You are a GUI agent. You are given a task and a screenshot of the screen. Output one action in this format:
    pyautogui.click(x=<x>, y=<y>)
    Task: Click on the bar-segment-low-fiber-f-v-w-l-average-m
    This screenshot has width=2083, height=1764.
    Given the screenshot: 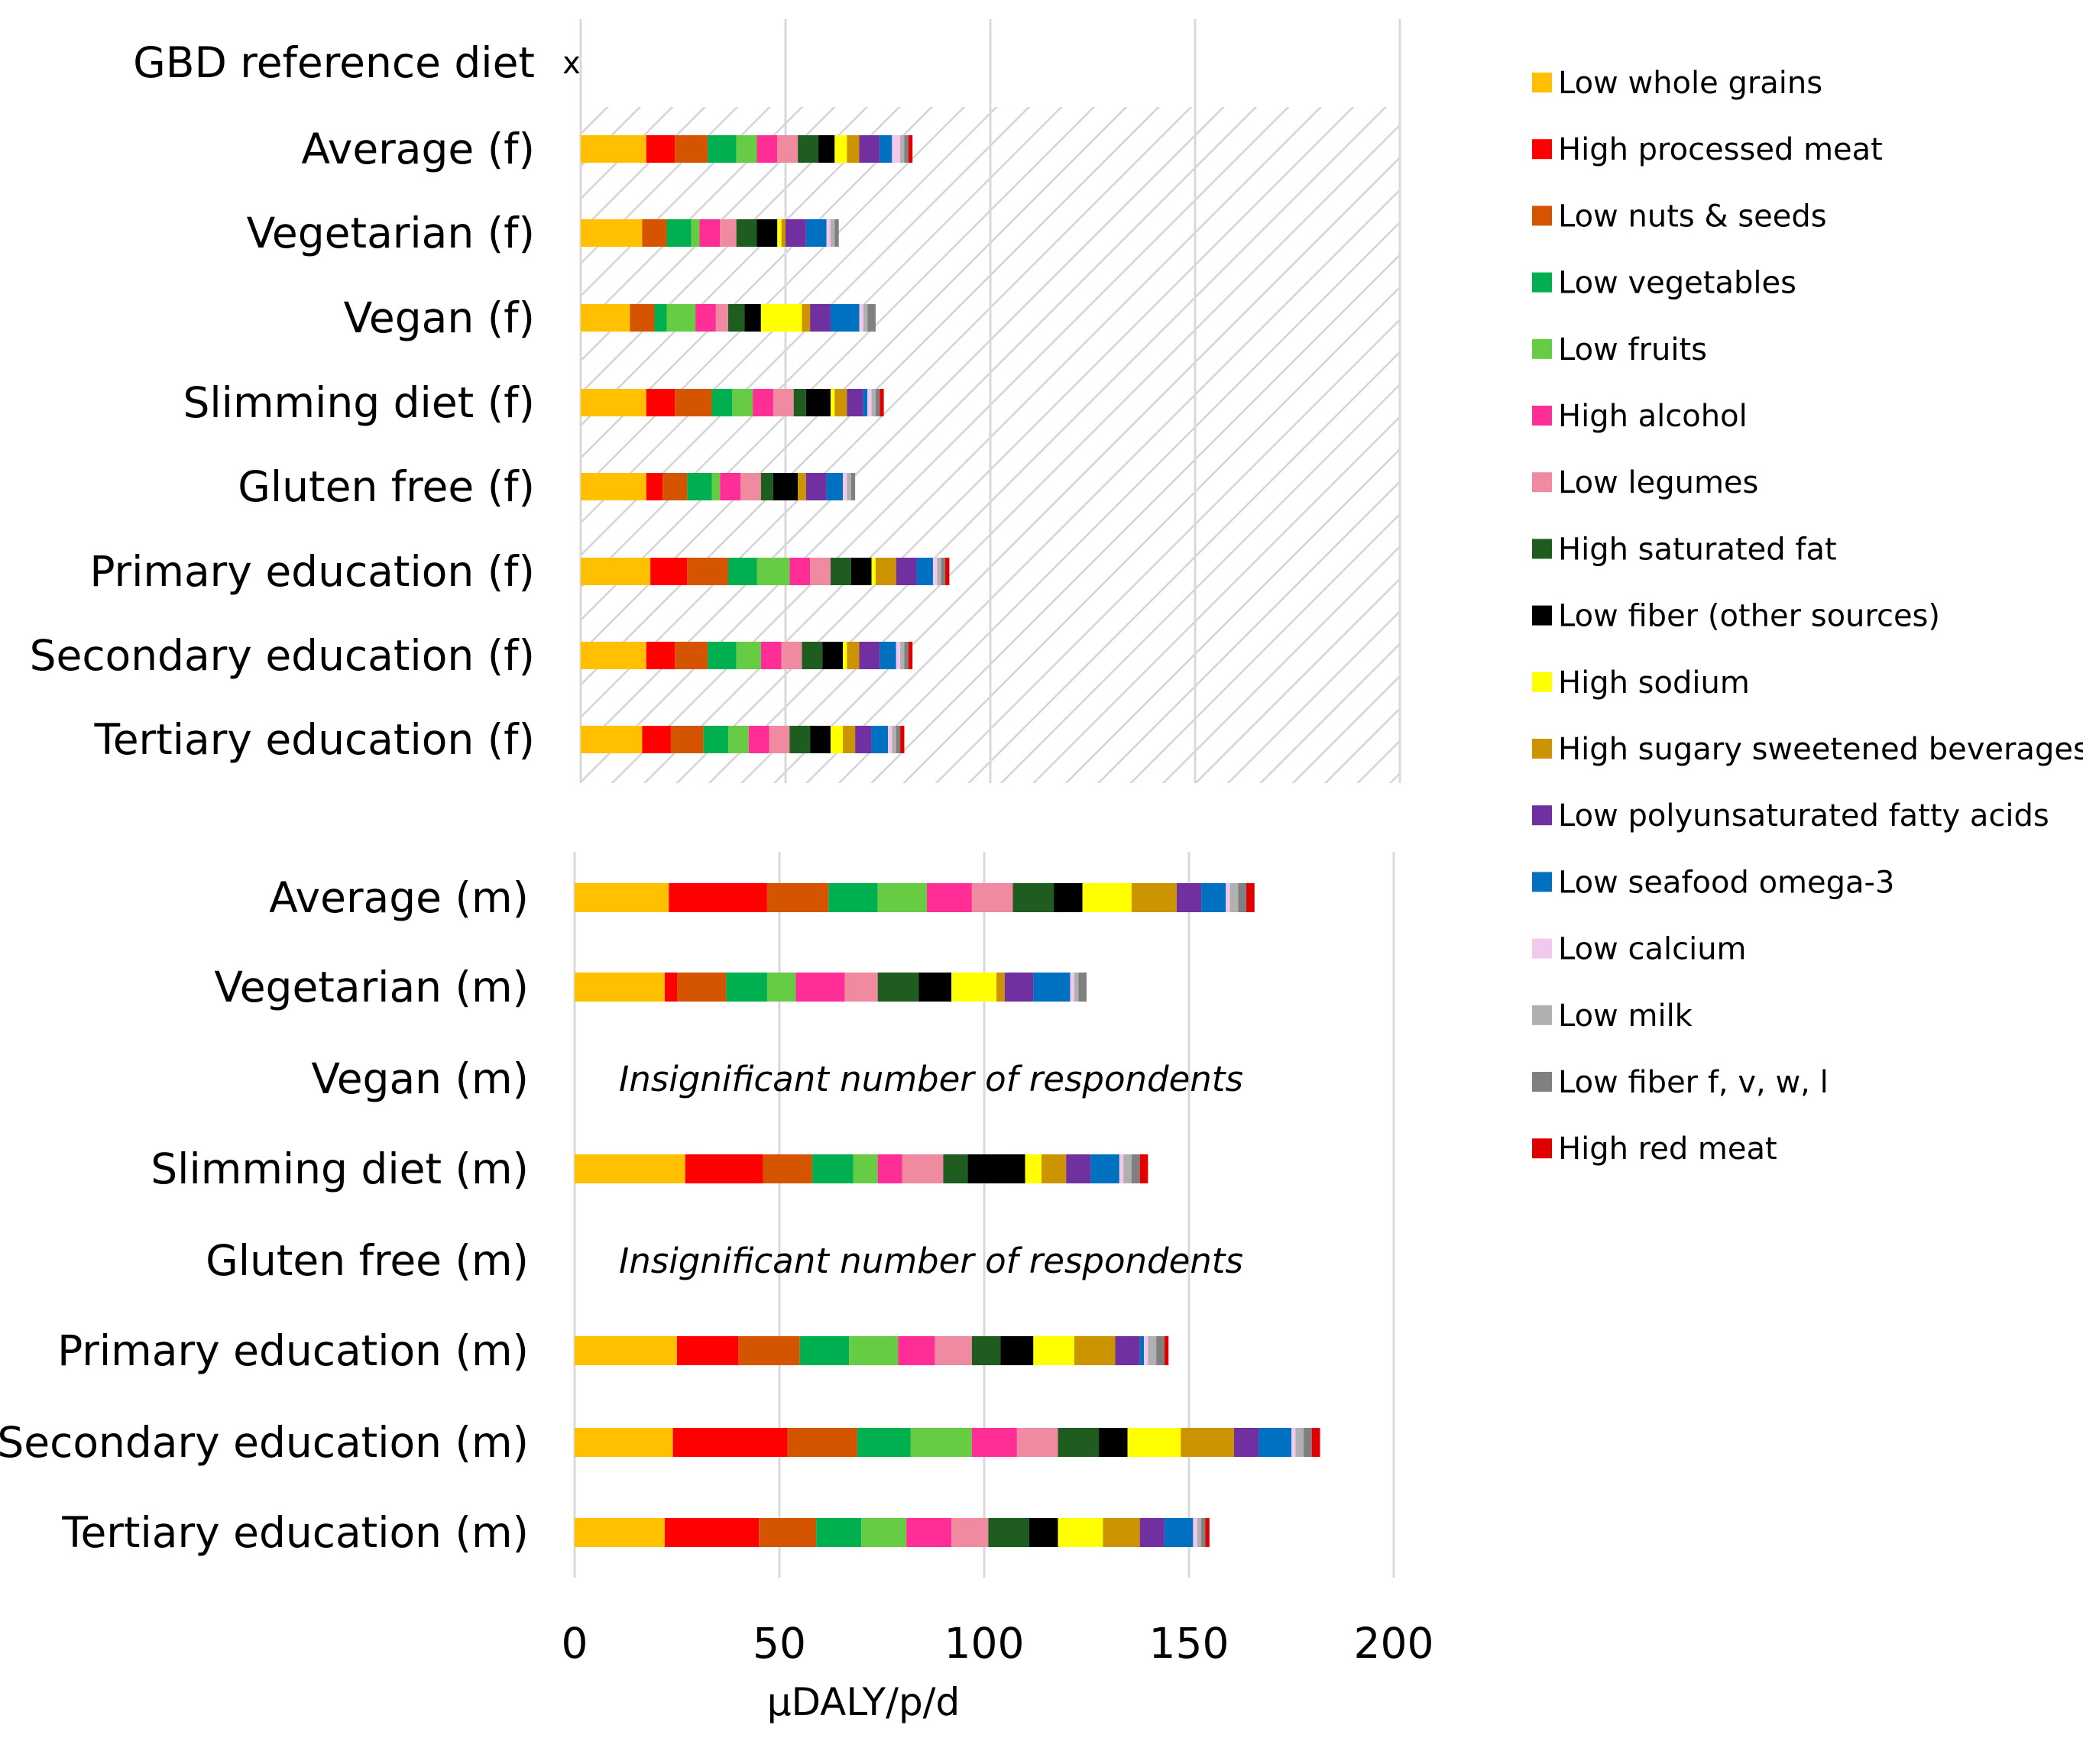 What is the action you would take?
    pyautogui.click(x=1242, y=897)
    